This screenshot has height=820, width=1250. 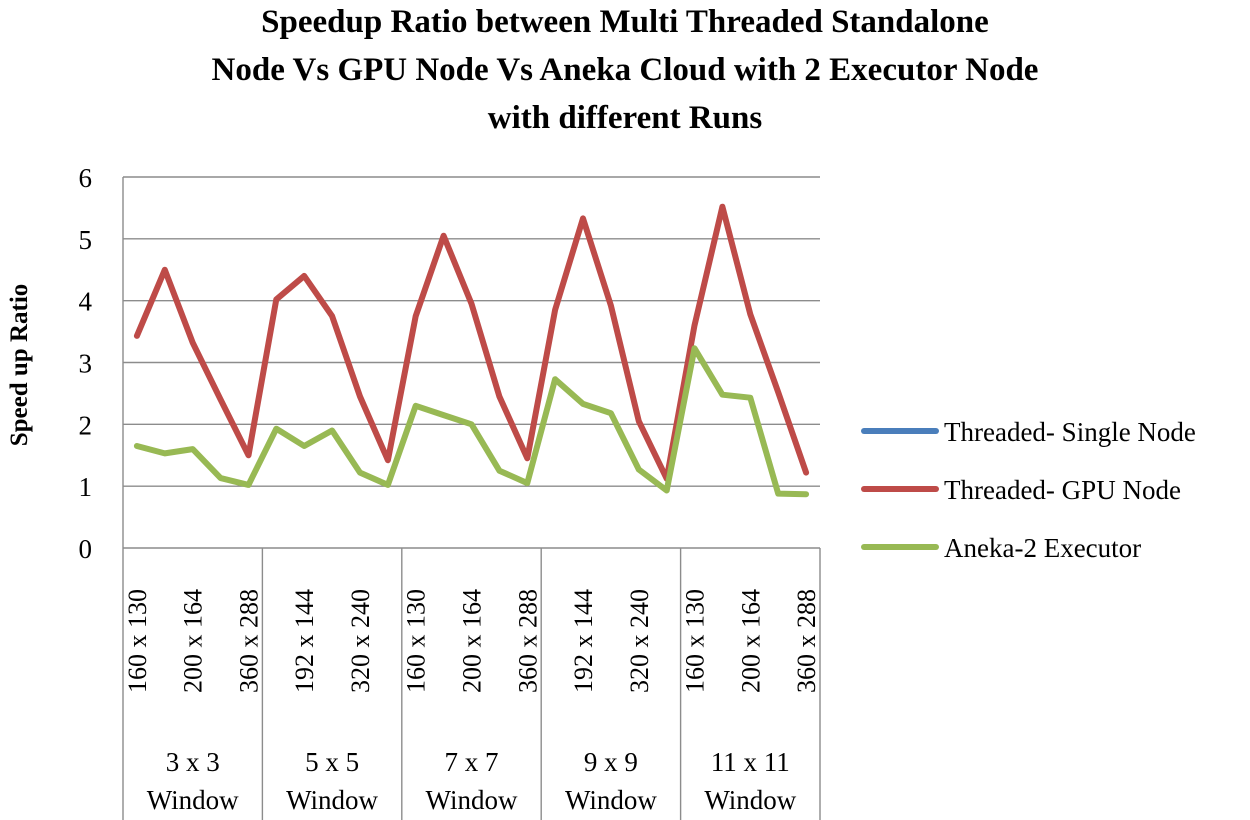 What do you see at coordinates (19, 365) in the screenshot?
I see `y-axis-label: Speed up Ratio` at bounding box center [19, 365].